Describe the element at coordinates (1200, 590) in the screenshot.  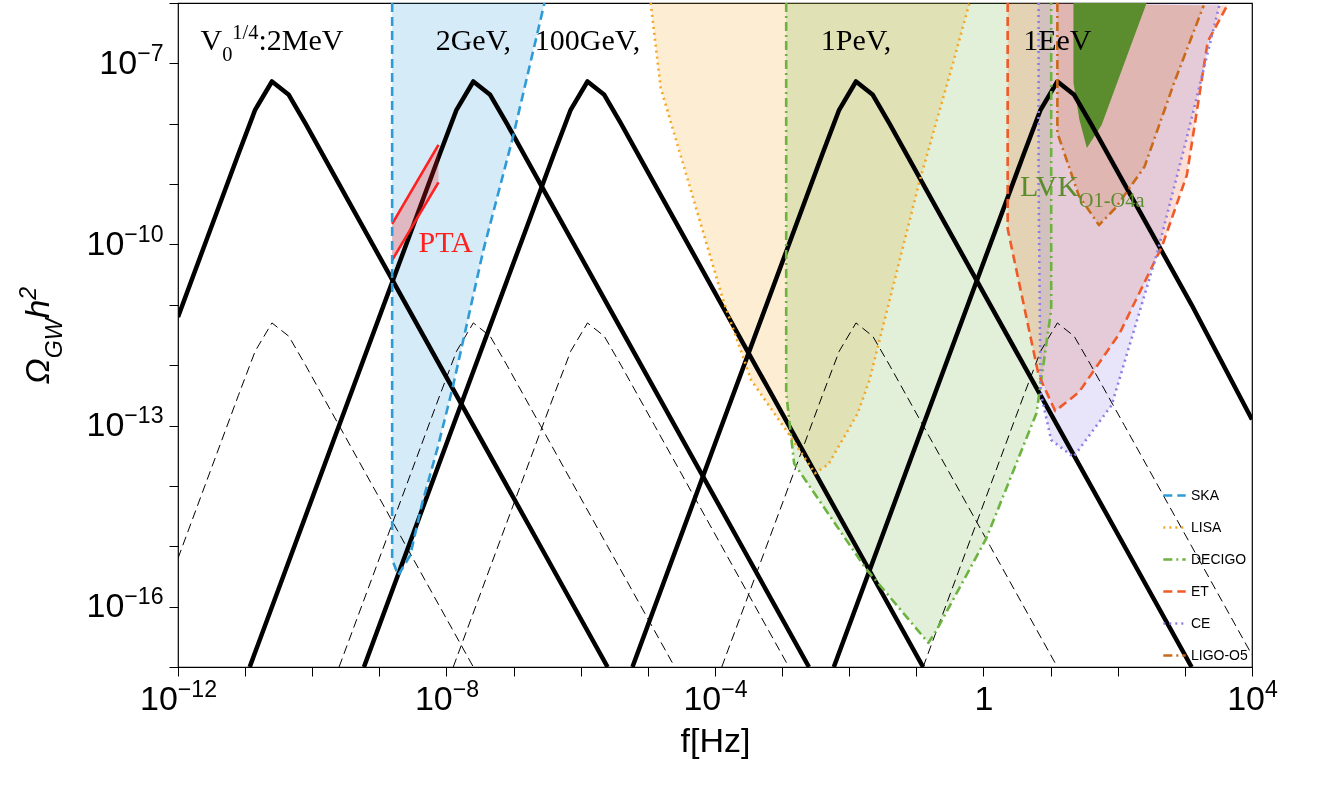
I see `legend-label: ET` at that location.